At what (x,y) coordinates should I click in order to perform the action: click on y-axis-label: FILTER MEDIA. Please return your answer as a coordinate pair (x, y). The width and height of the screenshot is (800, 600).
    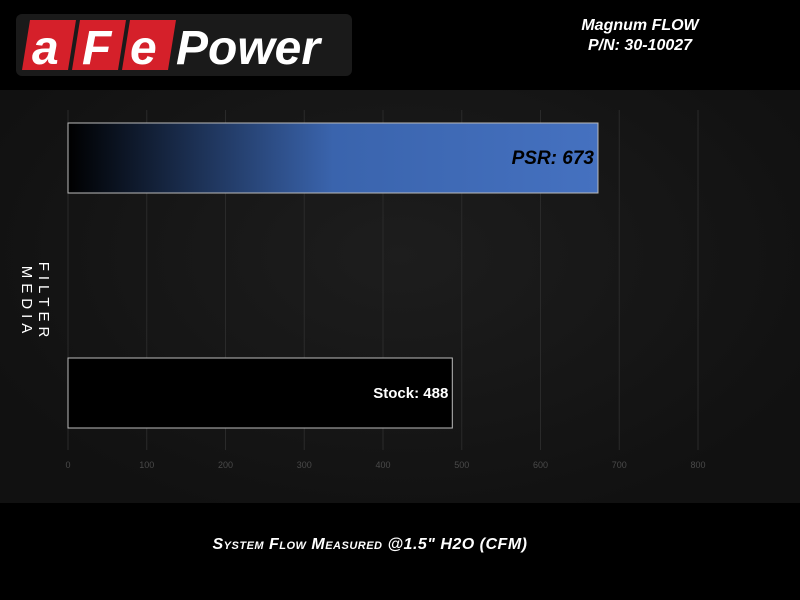
    Looking at the image, I should click on (35, 302).